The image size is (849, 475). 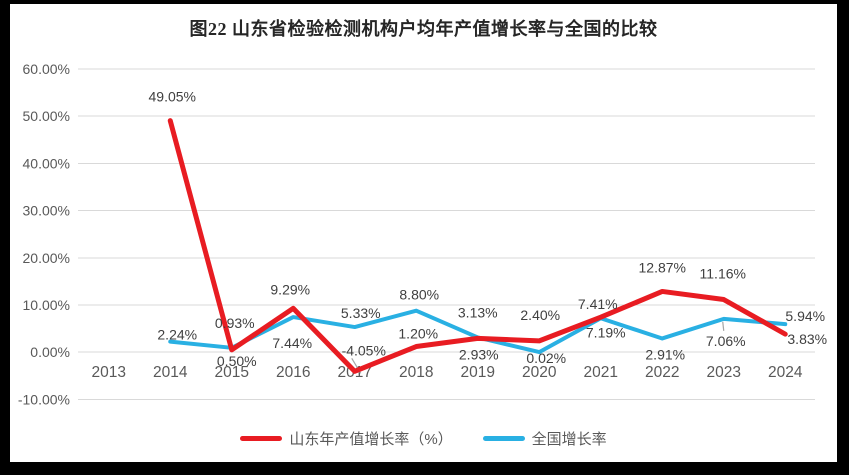 What do you see at coordinates (172, 97) in the screenshot?
I see `data-point-label: 49.05%` at bounding box center [172, 97].